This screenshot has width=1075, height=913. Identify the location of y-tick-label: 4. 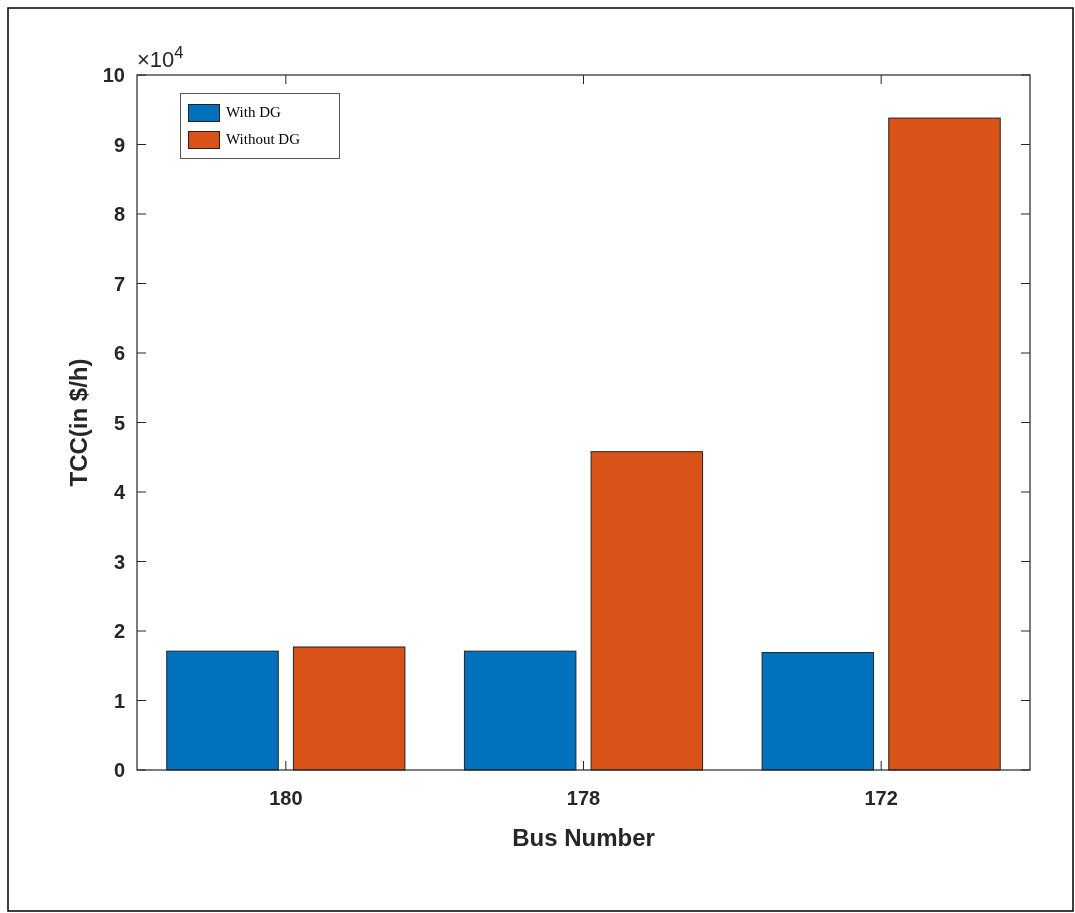
(119, 492).